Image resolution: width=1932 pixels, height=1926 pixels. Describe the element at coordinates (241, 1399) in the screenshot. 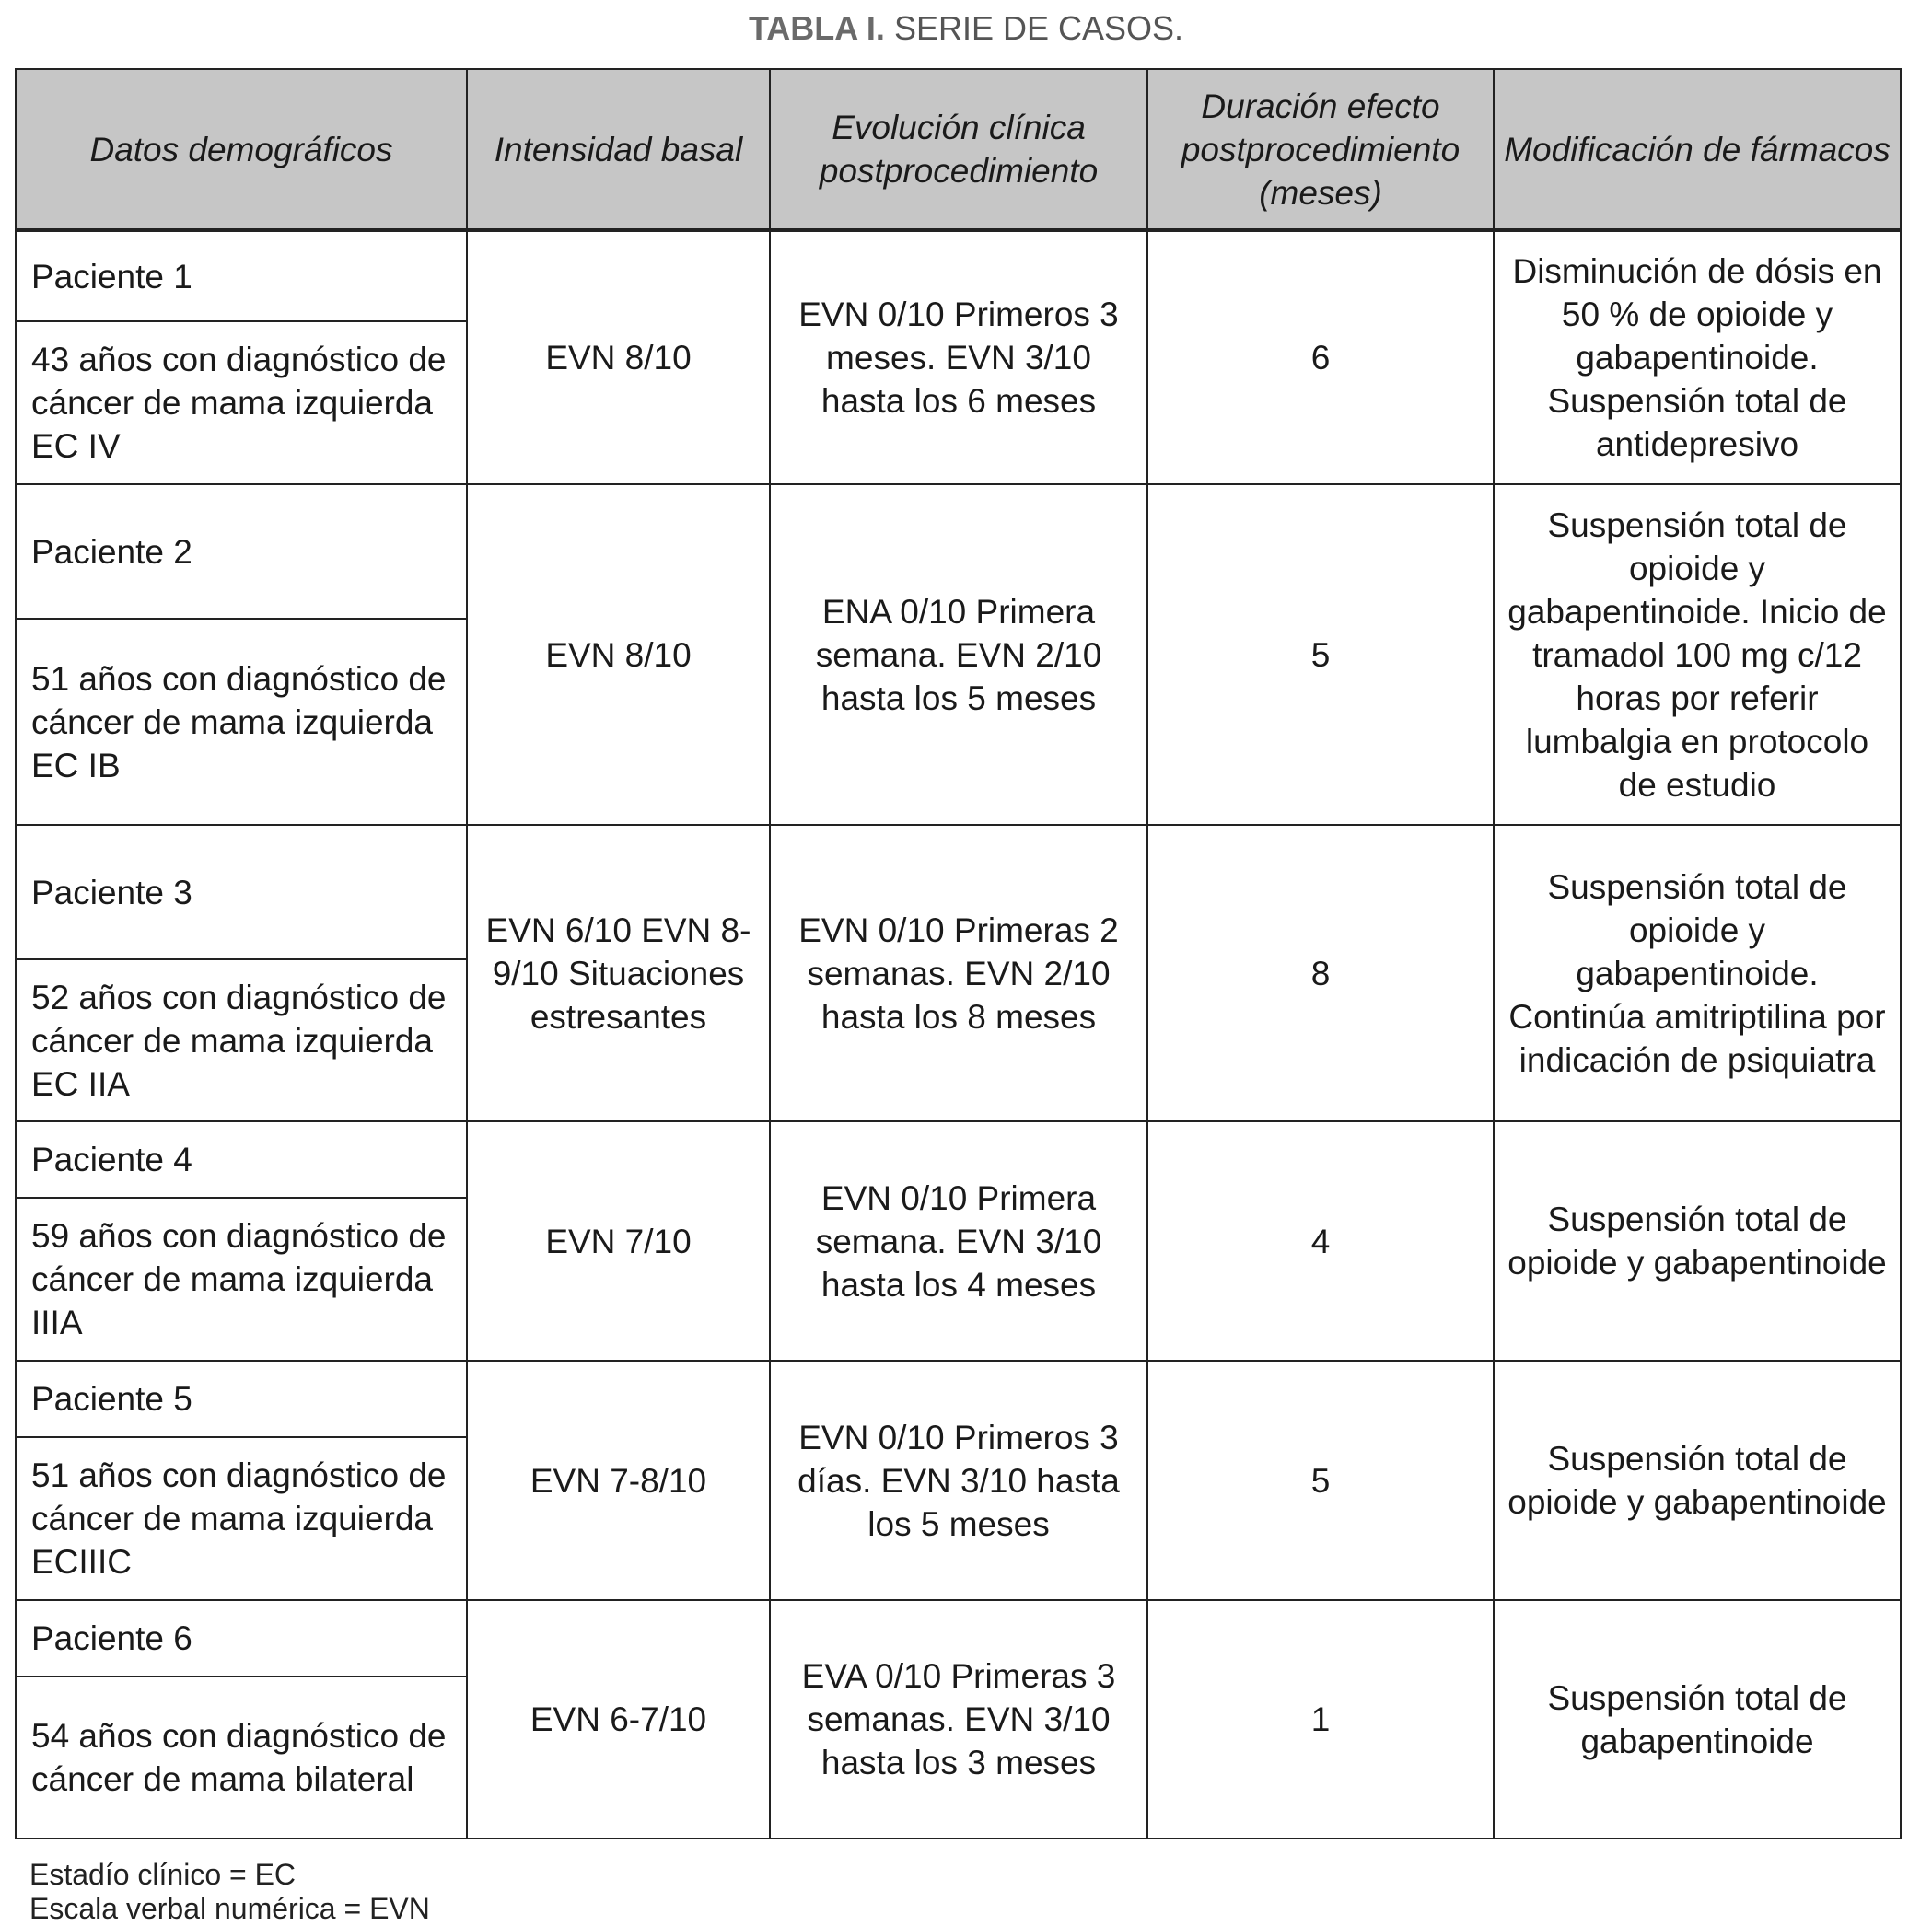

I see `patient-cell: Paciente 5` at that location.